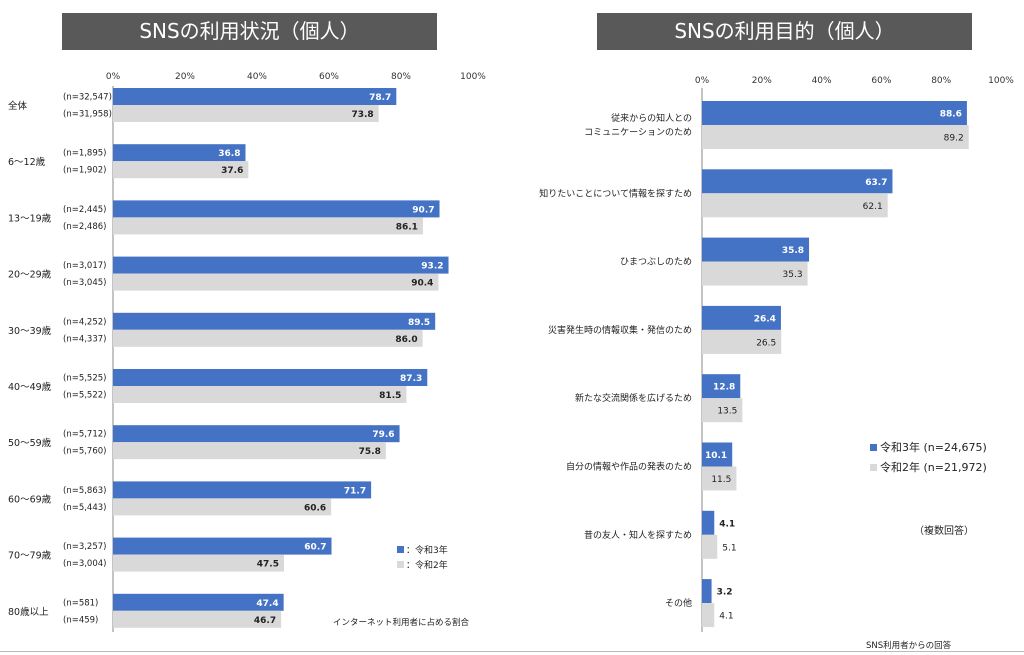 This screenshot has height=655, width=1024. I want to click on sample-size-r3: (n=5,863), so click(84, 491).